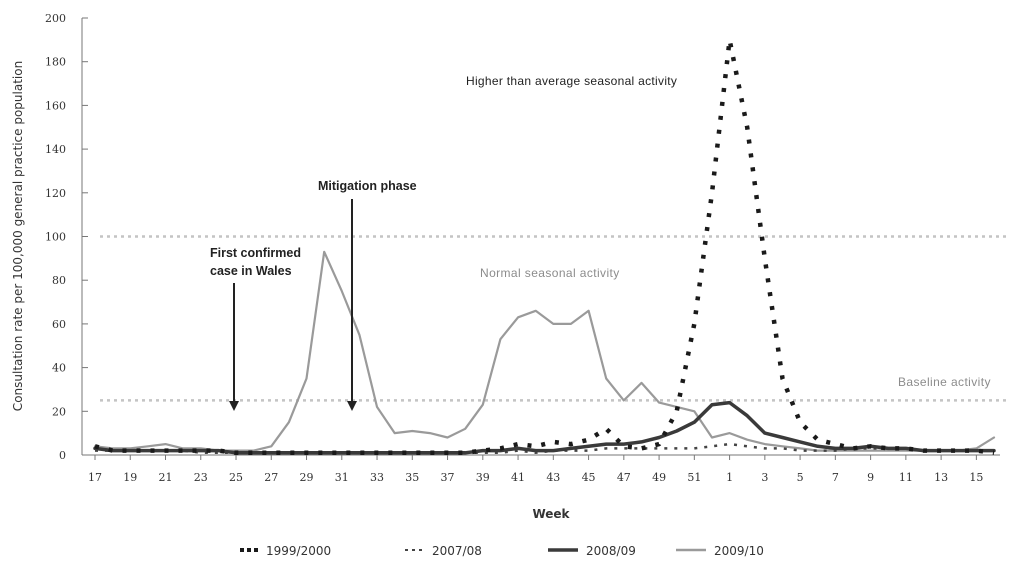 This screenshot has height=567, width=1012. What do you see at coordinates (553, 477) in the screenshot?
I see `x-tick-label: 43` at bounding box center [553, 477].